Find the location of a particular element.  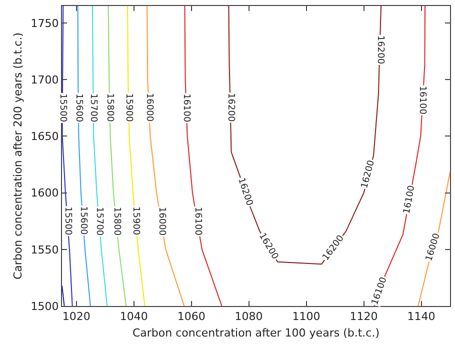

y-axis-title: Carbon concentration after 200 years (b.t.c.) is located at coordinates (17, 156).